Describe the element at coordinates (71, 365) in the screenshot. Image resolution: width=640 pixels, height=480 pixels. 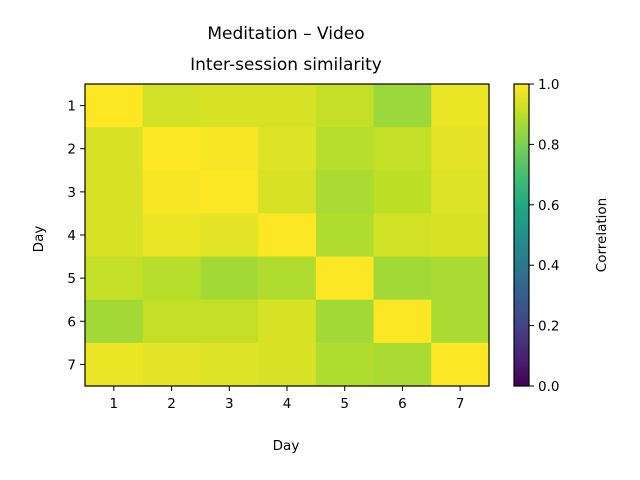
I see `y-tick-label: 7` at that location.